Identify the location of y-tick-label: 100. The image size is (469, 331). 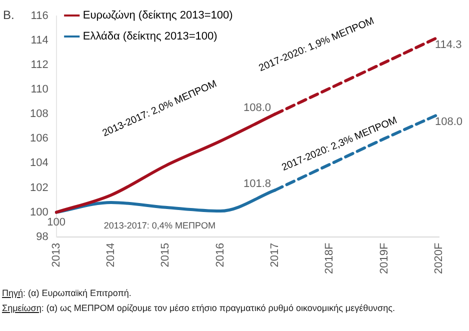
(39, 212).